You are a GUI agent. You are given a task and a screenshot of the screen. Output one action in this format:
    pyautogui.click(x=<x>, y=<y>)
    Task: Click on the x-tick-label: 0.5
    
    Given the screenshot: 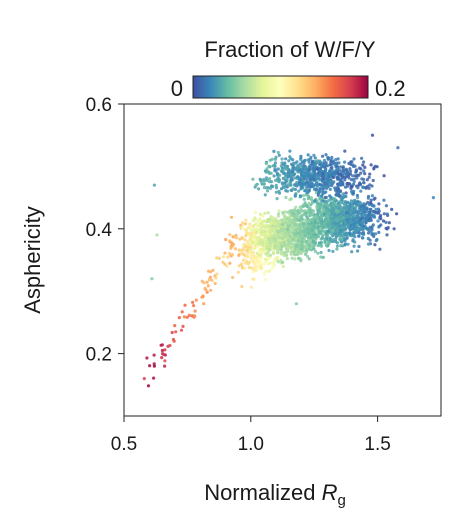 What is the action you would take?
    pyautogui.click(x=124, y=444)
    